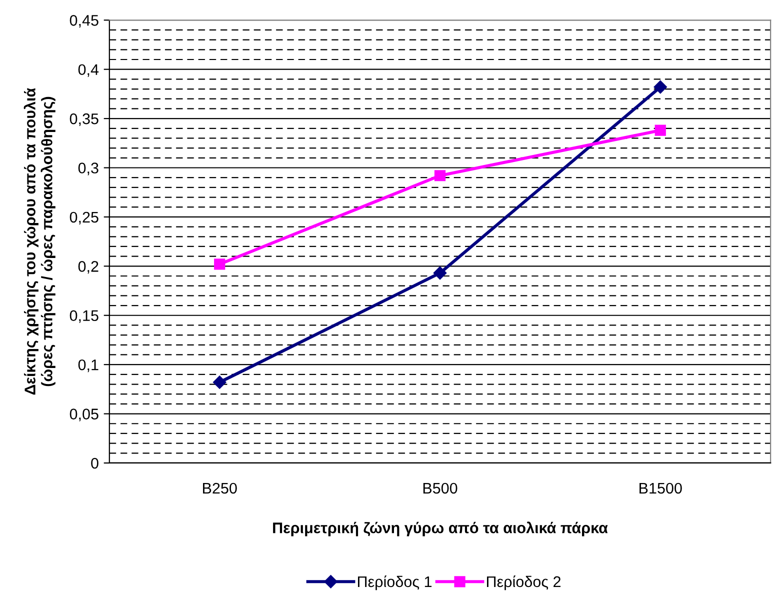 Image resolution: width=776 pixels, height=610 pixels. I want to click on y-tick-label: 0,1, so click(88, 365).